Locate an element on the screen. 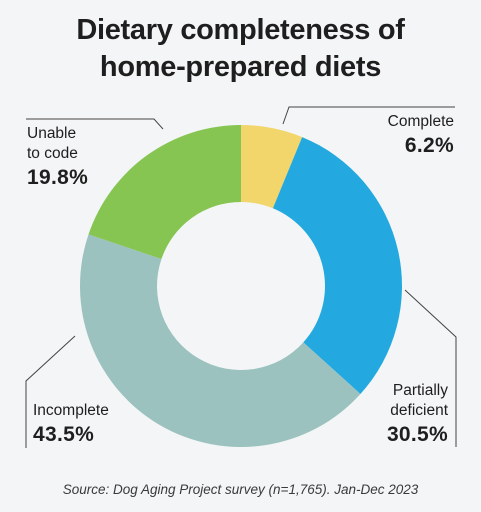 This screenshot has width=481, height=512. slice-partially-deficient is located at coordinates (337, 265).